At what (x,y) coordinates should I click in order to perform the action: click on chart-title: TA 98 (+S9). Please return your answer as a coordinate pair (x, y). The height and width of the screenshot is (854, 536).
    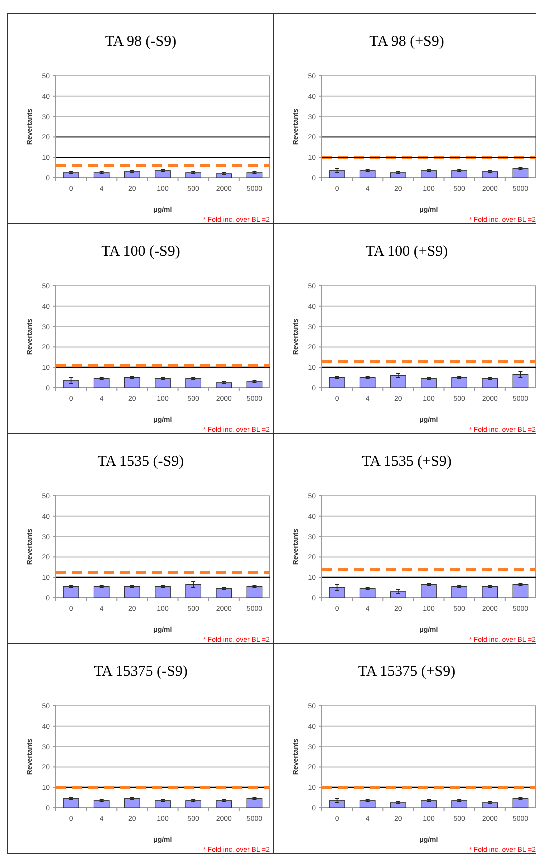
    Looking at the image, I should click on (407, 42).